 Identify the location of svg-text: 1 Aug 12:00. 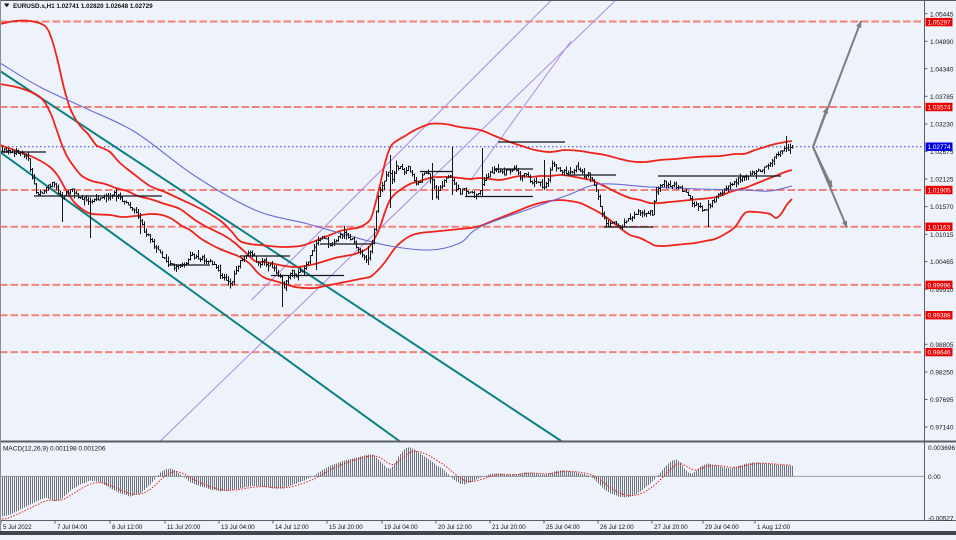
(774, 527).